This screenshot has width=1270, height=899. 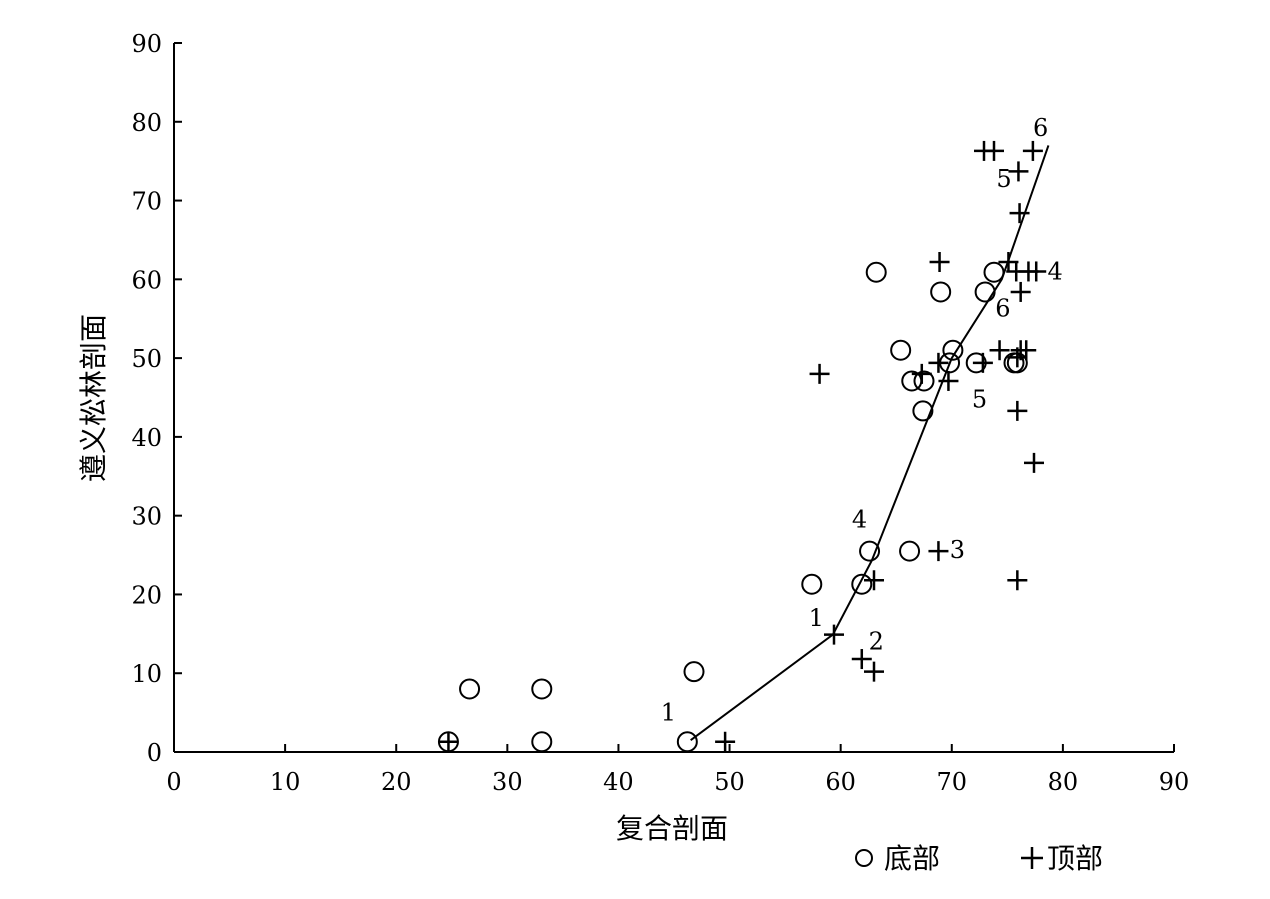 I want to click on legend-circle-marker, so click(x=864, y=858).